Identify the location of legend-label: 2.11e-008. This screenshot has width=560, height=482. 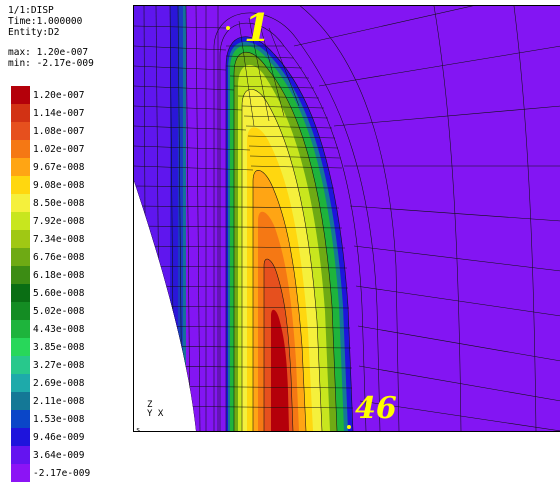
(59, 401).